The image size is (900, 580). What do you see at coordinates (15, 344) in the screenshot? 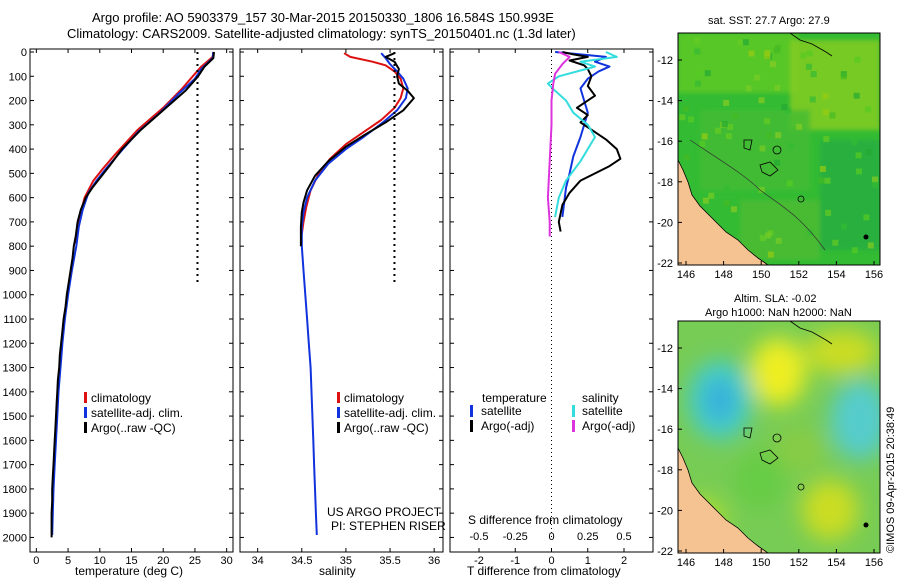
I see `depth-tick-label: 1200` at bounding box center [15, 344].